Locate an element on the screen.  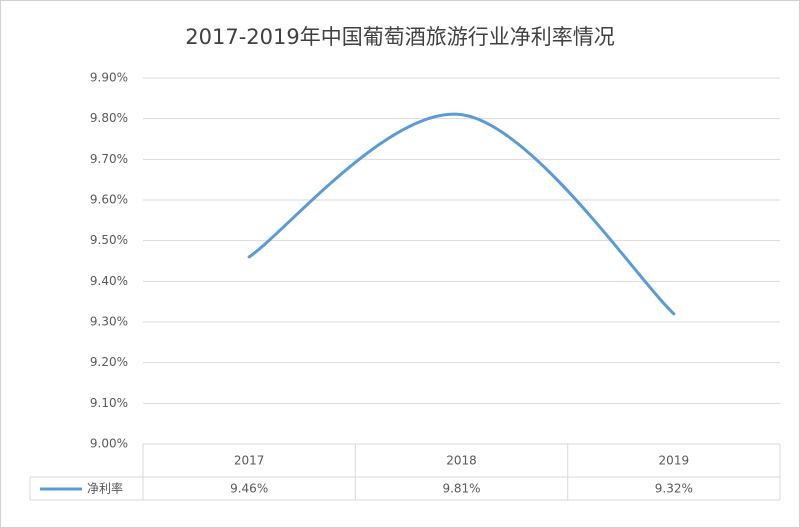
table-value: 9.81% is located at coordinates (461, 489).